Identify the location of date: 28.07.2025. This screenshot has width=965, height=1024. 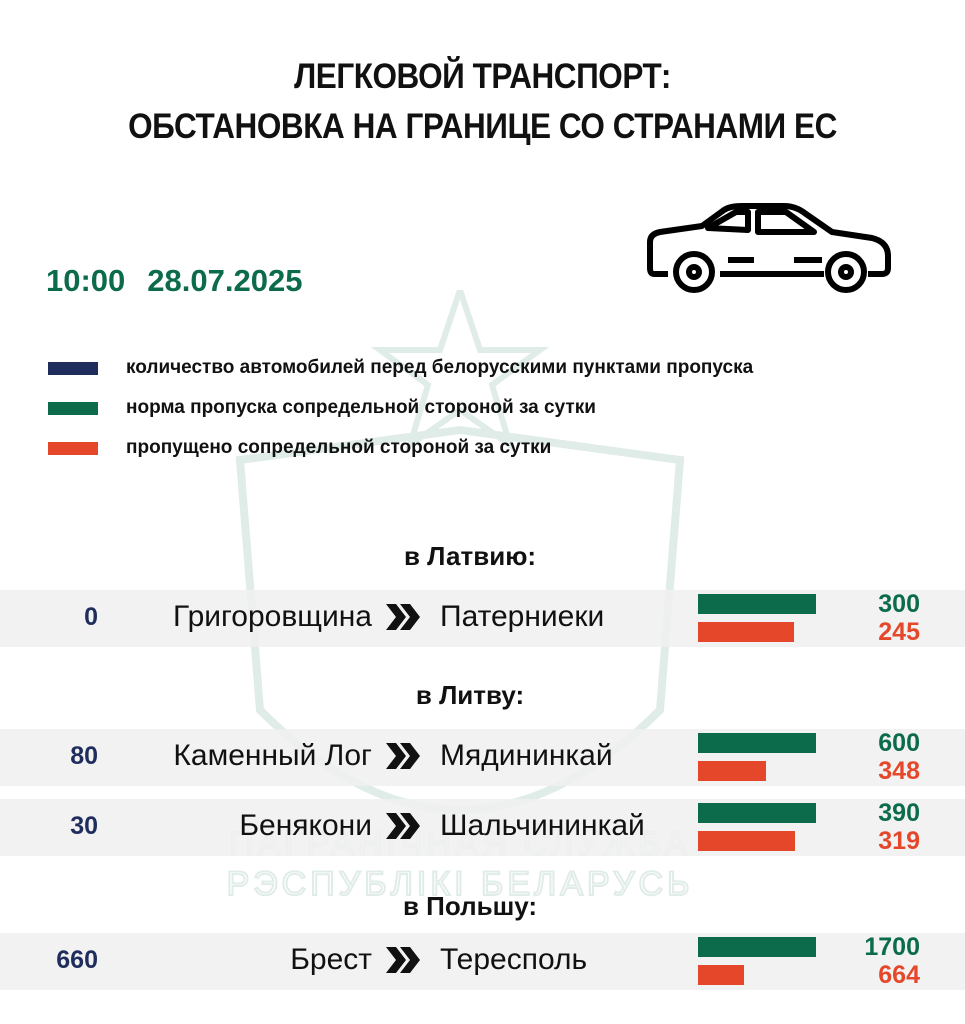
(225, 280).